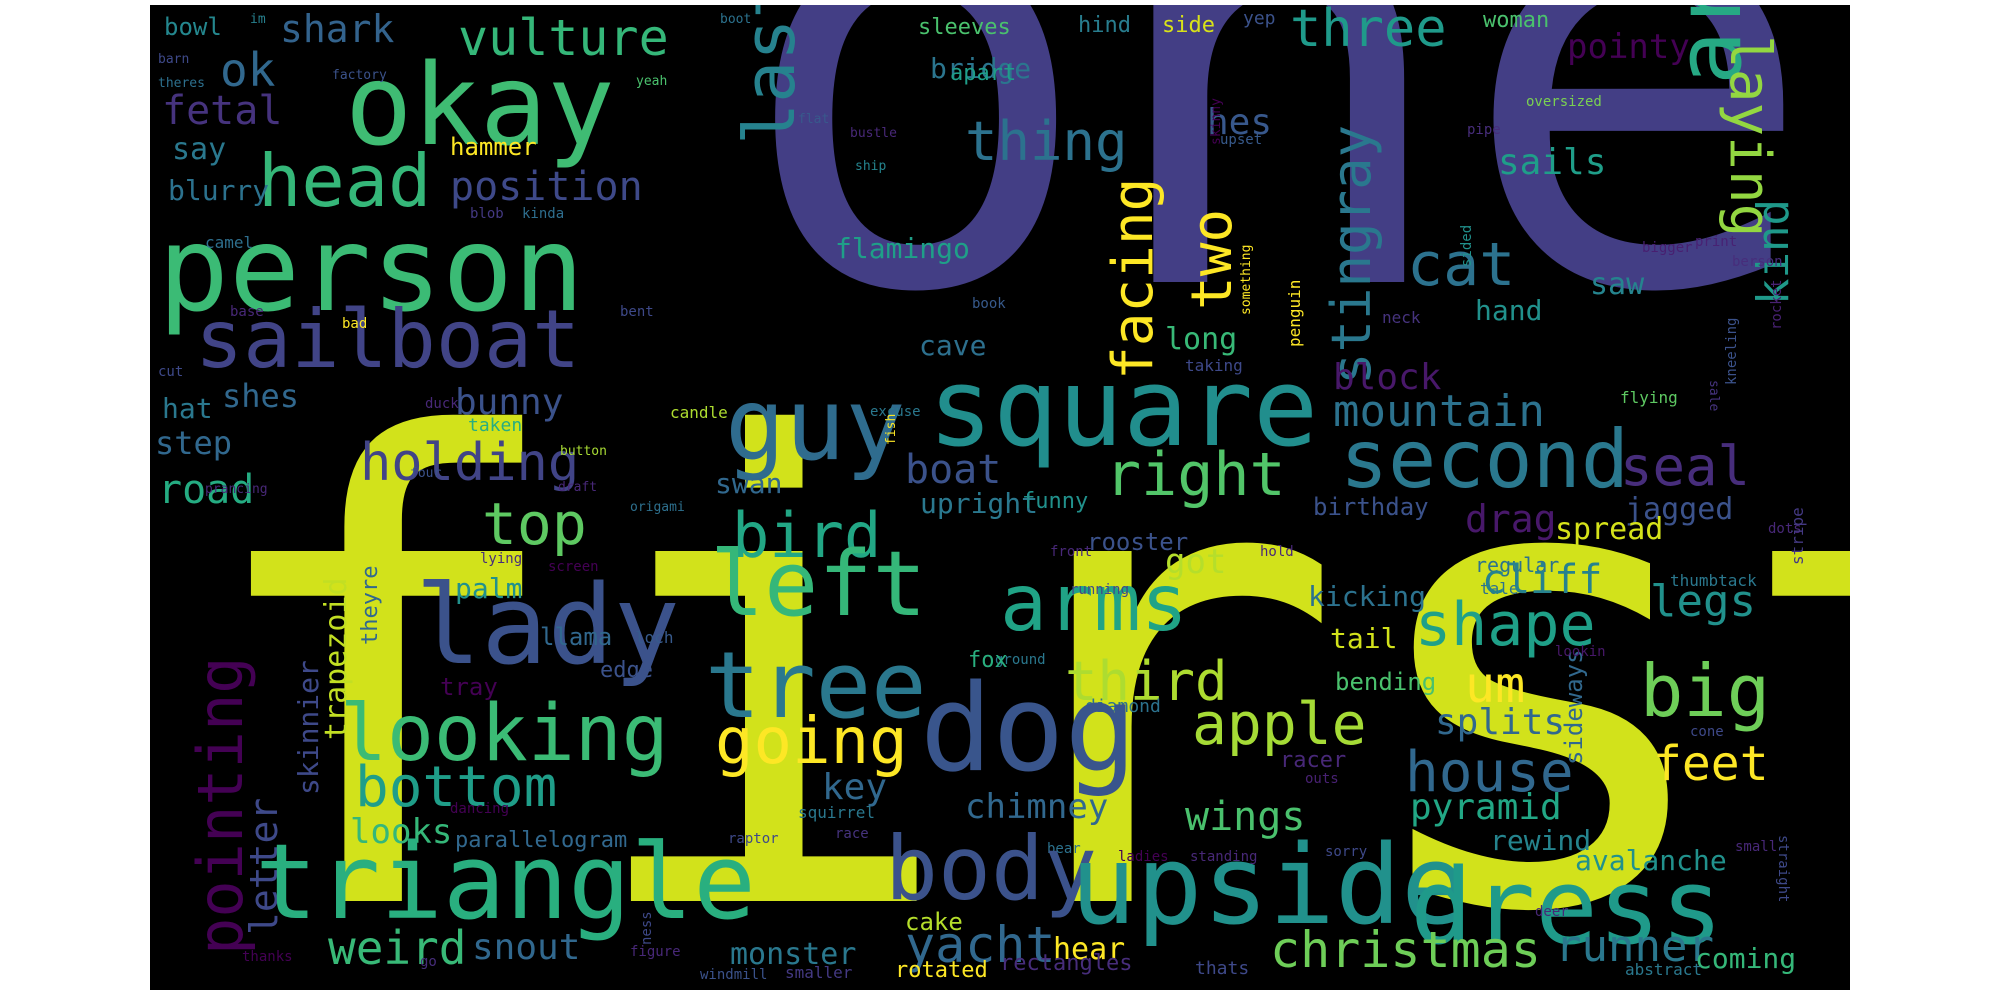 The width and height of the screenshot is (2000, 1000). I want to click on word-cake: cake, so click(934, 922).